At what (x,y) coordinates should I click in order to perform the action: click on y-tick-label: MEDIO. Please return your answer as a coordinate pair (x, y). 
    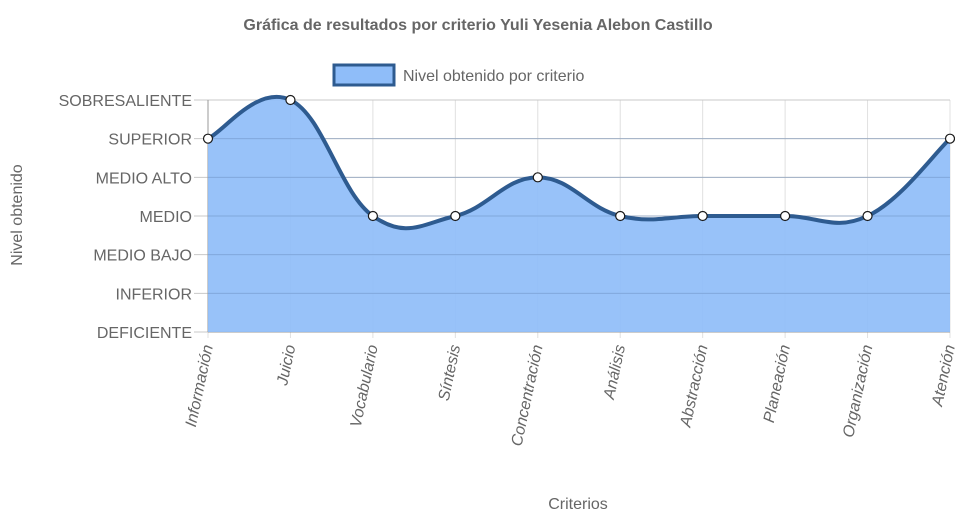
    Looking at the image, I should click on (166, 217).